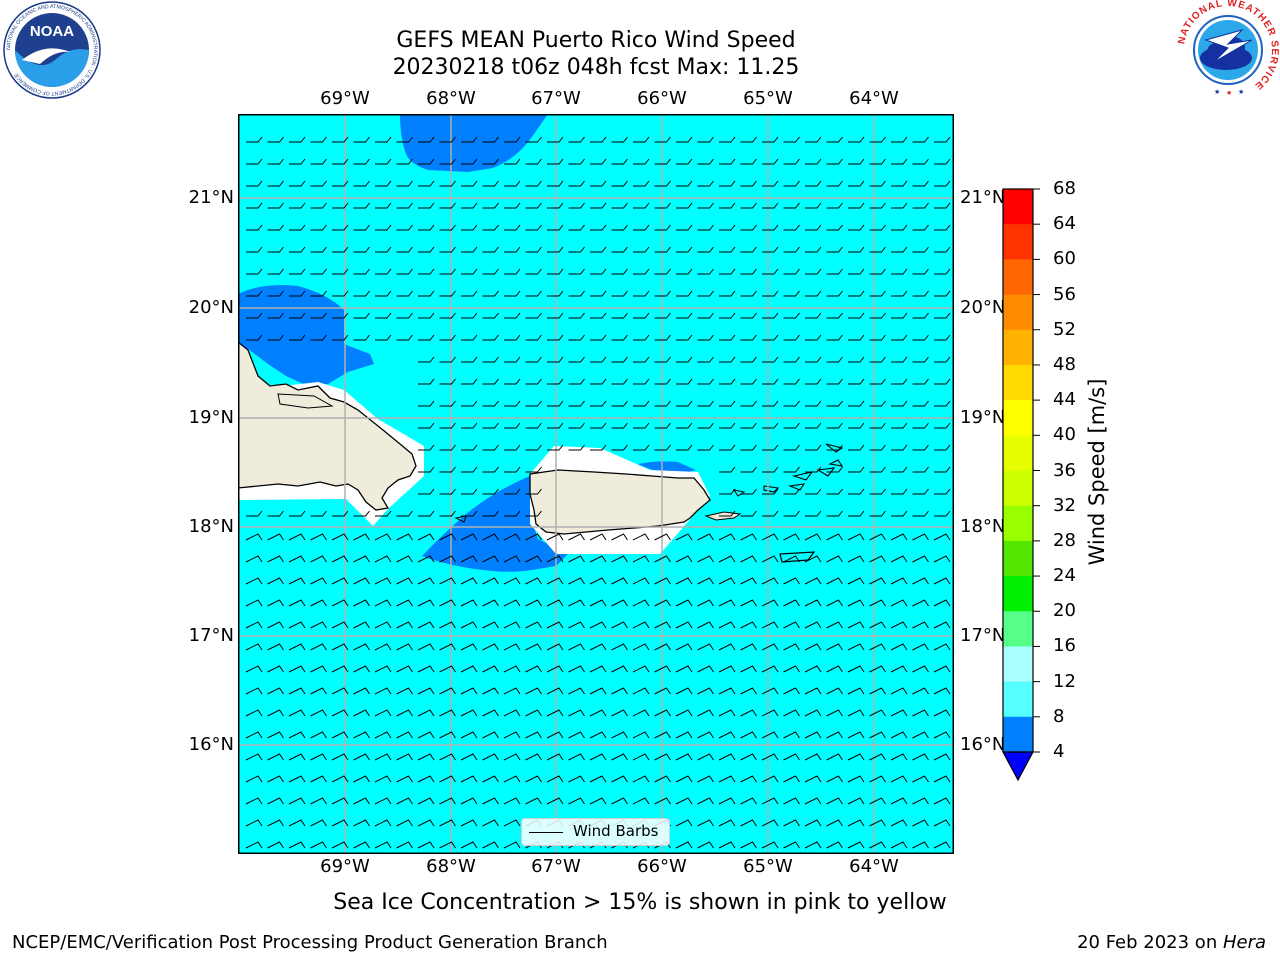 This screenshot has height=960, width=1280. Describe the element at coordinates (874, 866) in the screenshot. I see `lon-bottom-64w: 64°W` at that location.